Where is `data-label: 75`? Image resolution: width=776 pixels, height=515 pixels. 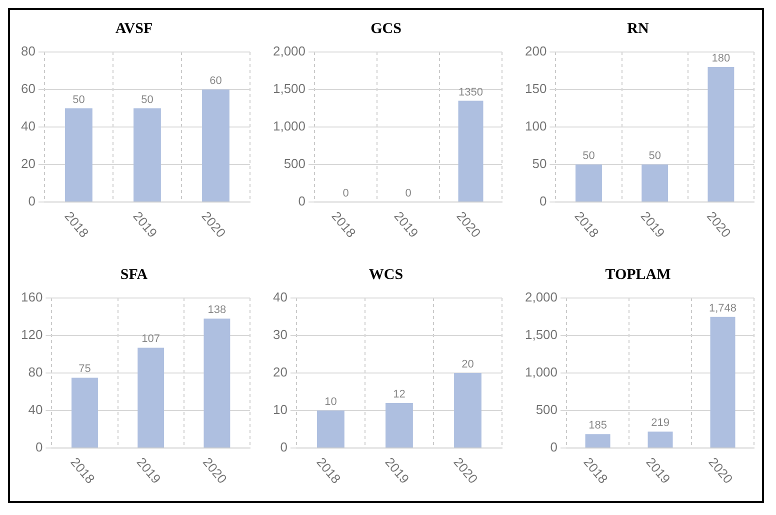
data-label: 75 is located at coordinates (84, 369).